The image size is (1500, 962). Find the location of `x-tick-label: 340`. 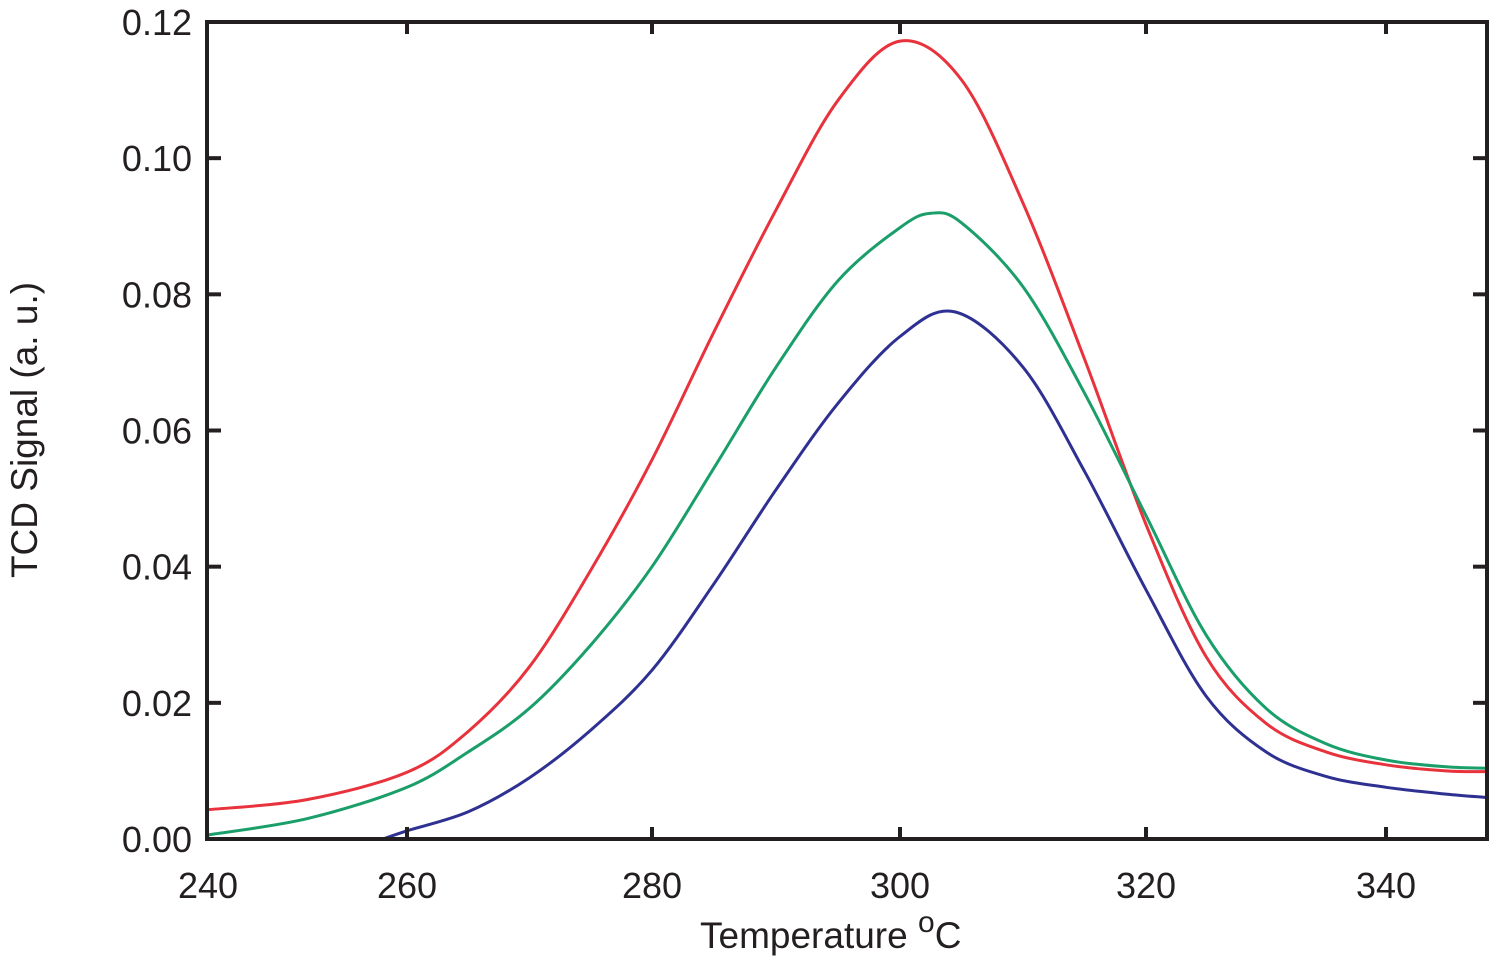

x-tick-label: 340 is located at coordinates (1386, 885).